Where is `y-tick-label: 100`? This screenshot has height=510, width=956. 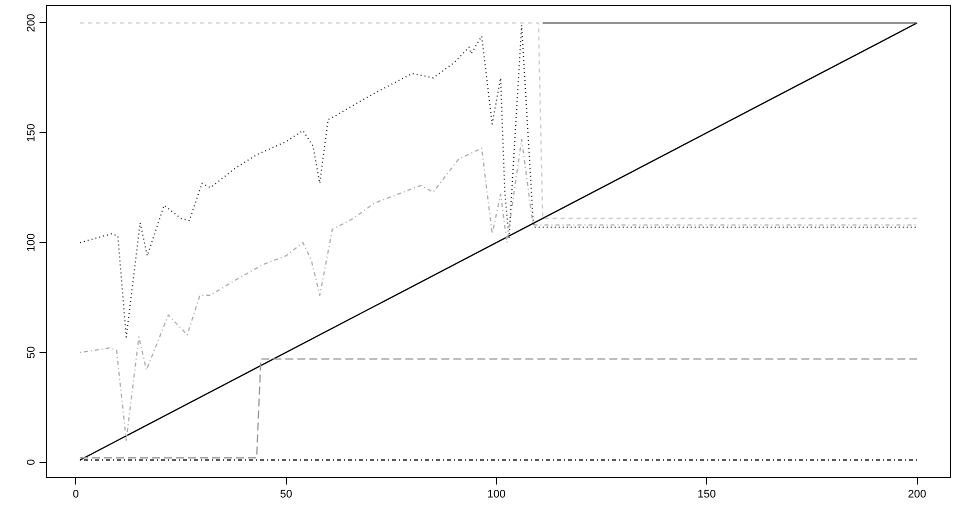 y-tick-label: 100 is located at coordinates (32, 242).